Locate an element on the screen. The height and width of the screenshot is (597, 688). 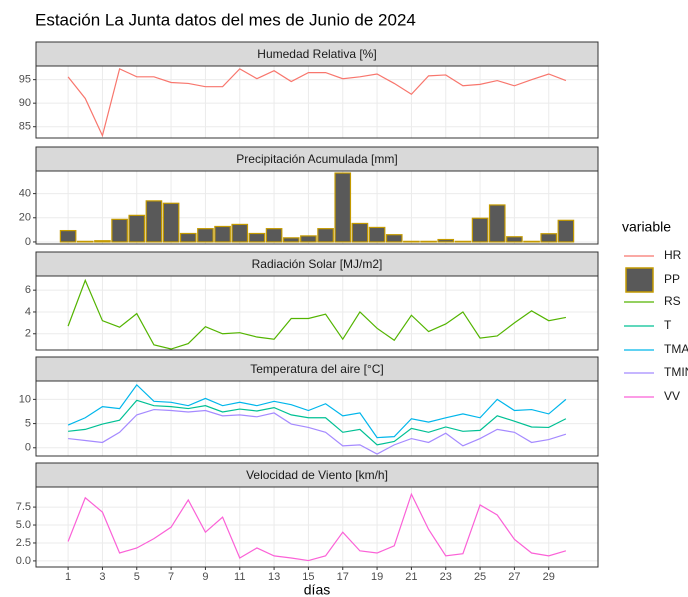
x-axis-label: días is located at coordinates (317, 589).